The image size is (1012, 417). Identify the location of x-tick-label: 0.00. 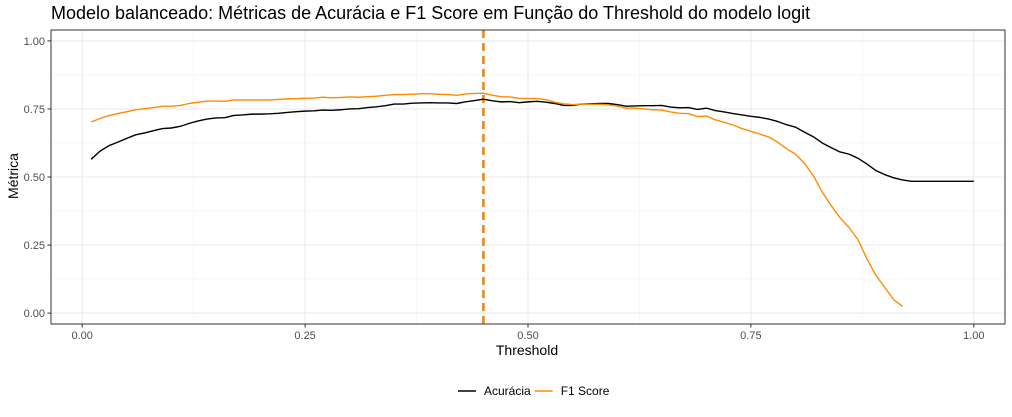
(81, 336).